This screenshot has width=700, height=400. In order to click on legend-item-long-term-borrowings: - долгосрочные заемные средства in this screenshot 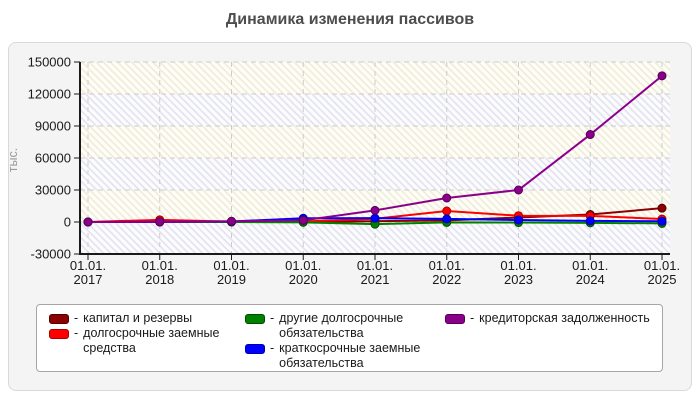, I will do `click(137, 341)`.